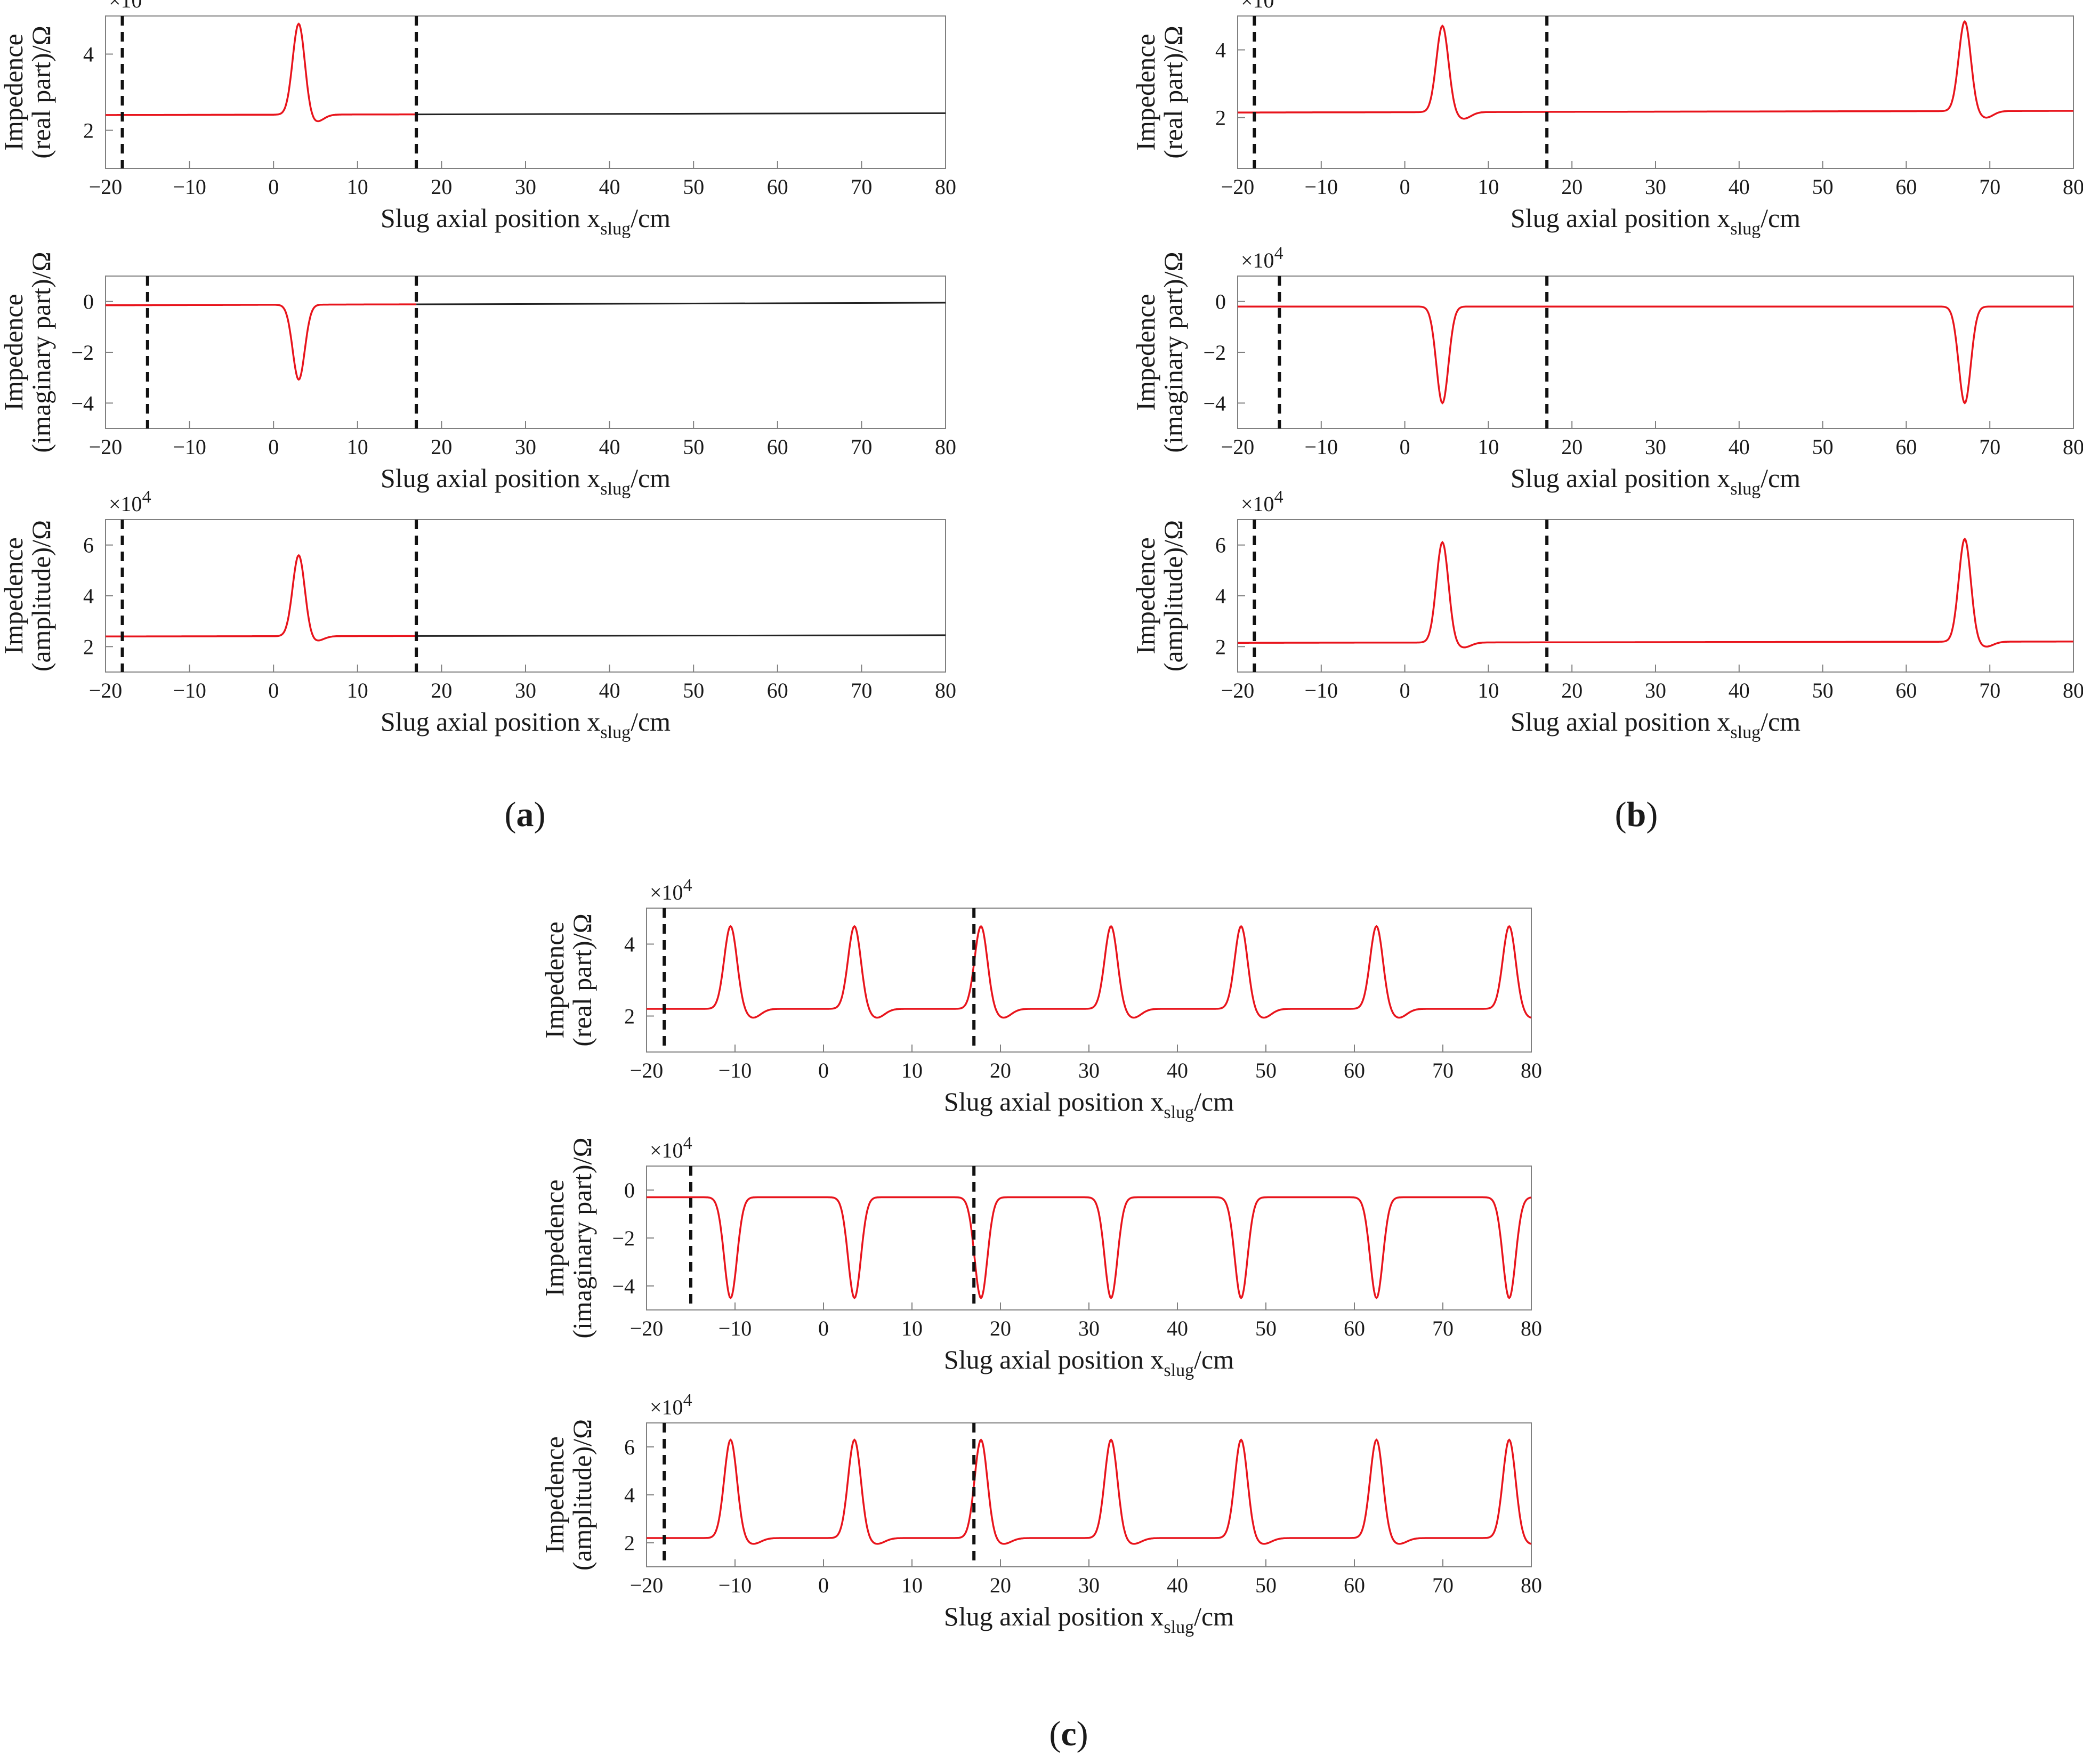  What do you see at coordinates (568, 1495) in the screenshot?
I see `y-axis-title: Impedence(amplitude)/Ω` at bounding box center [568, 1495].